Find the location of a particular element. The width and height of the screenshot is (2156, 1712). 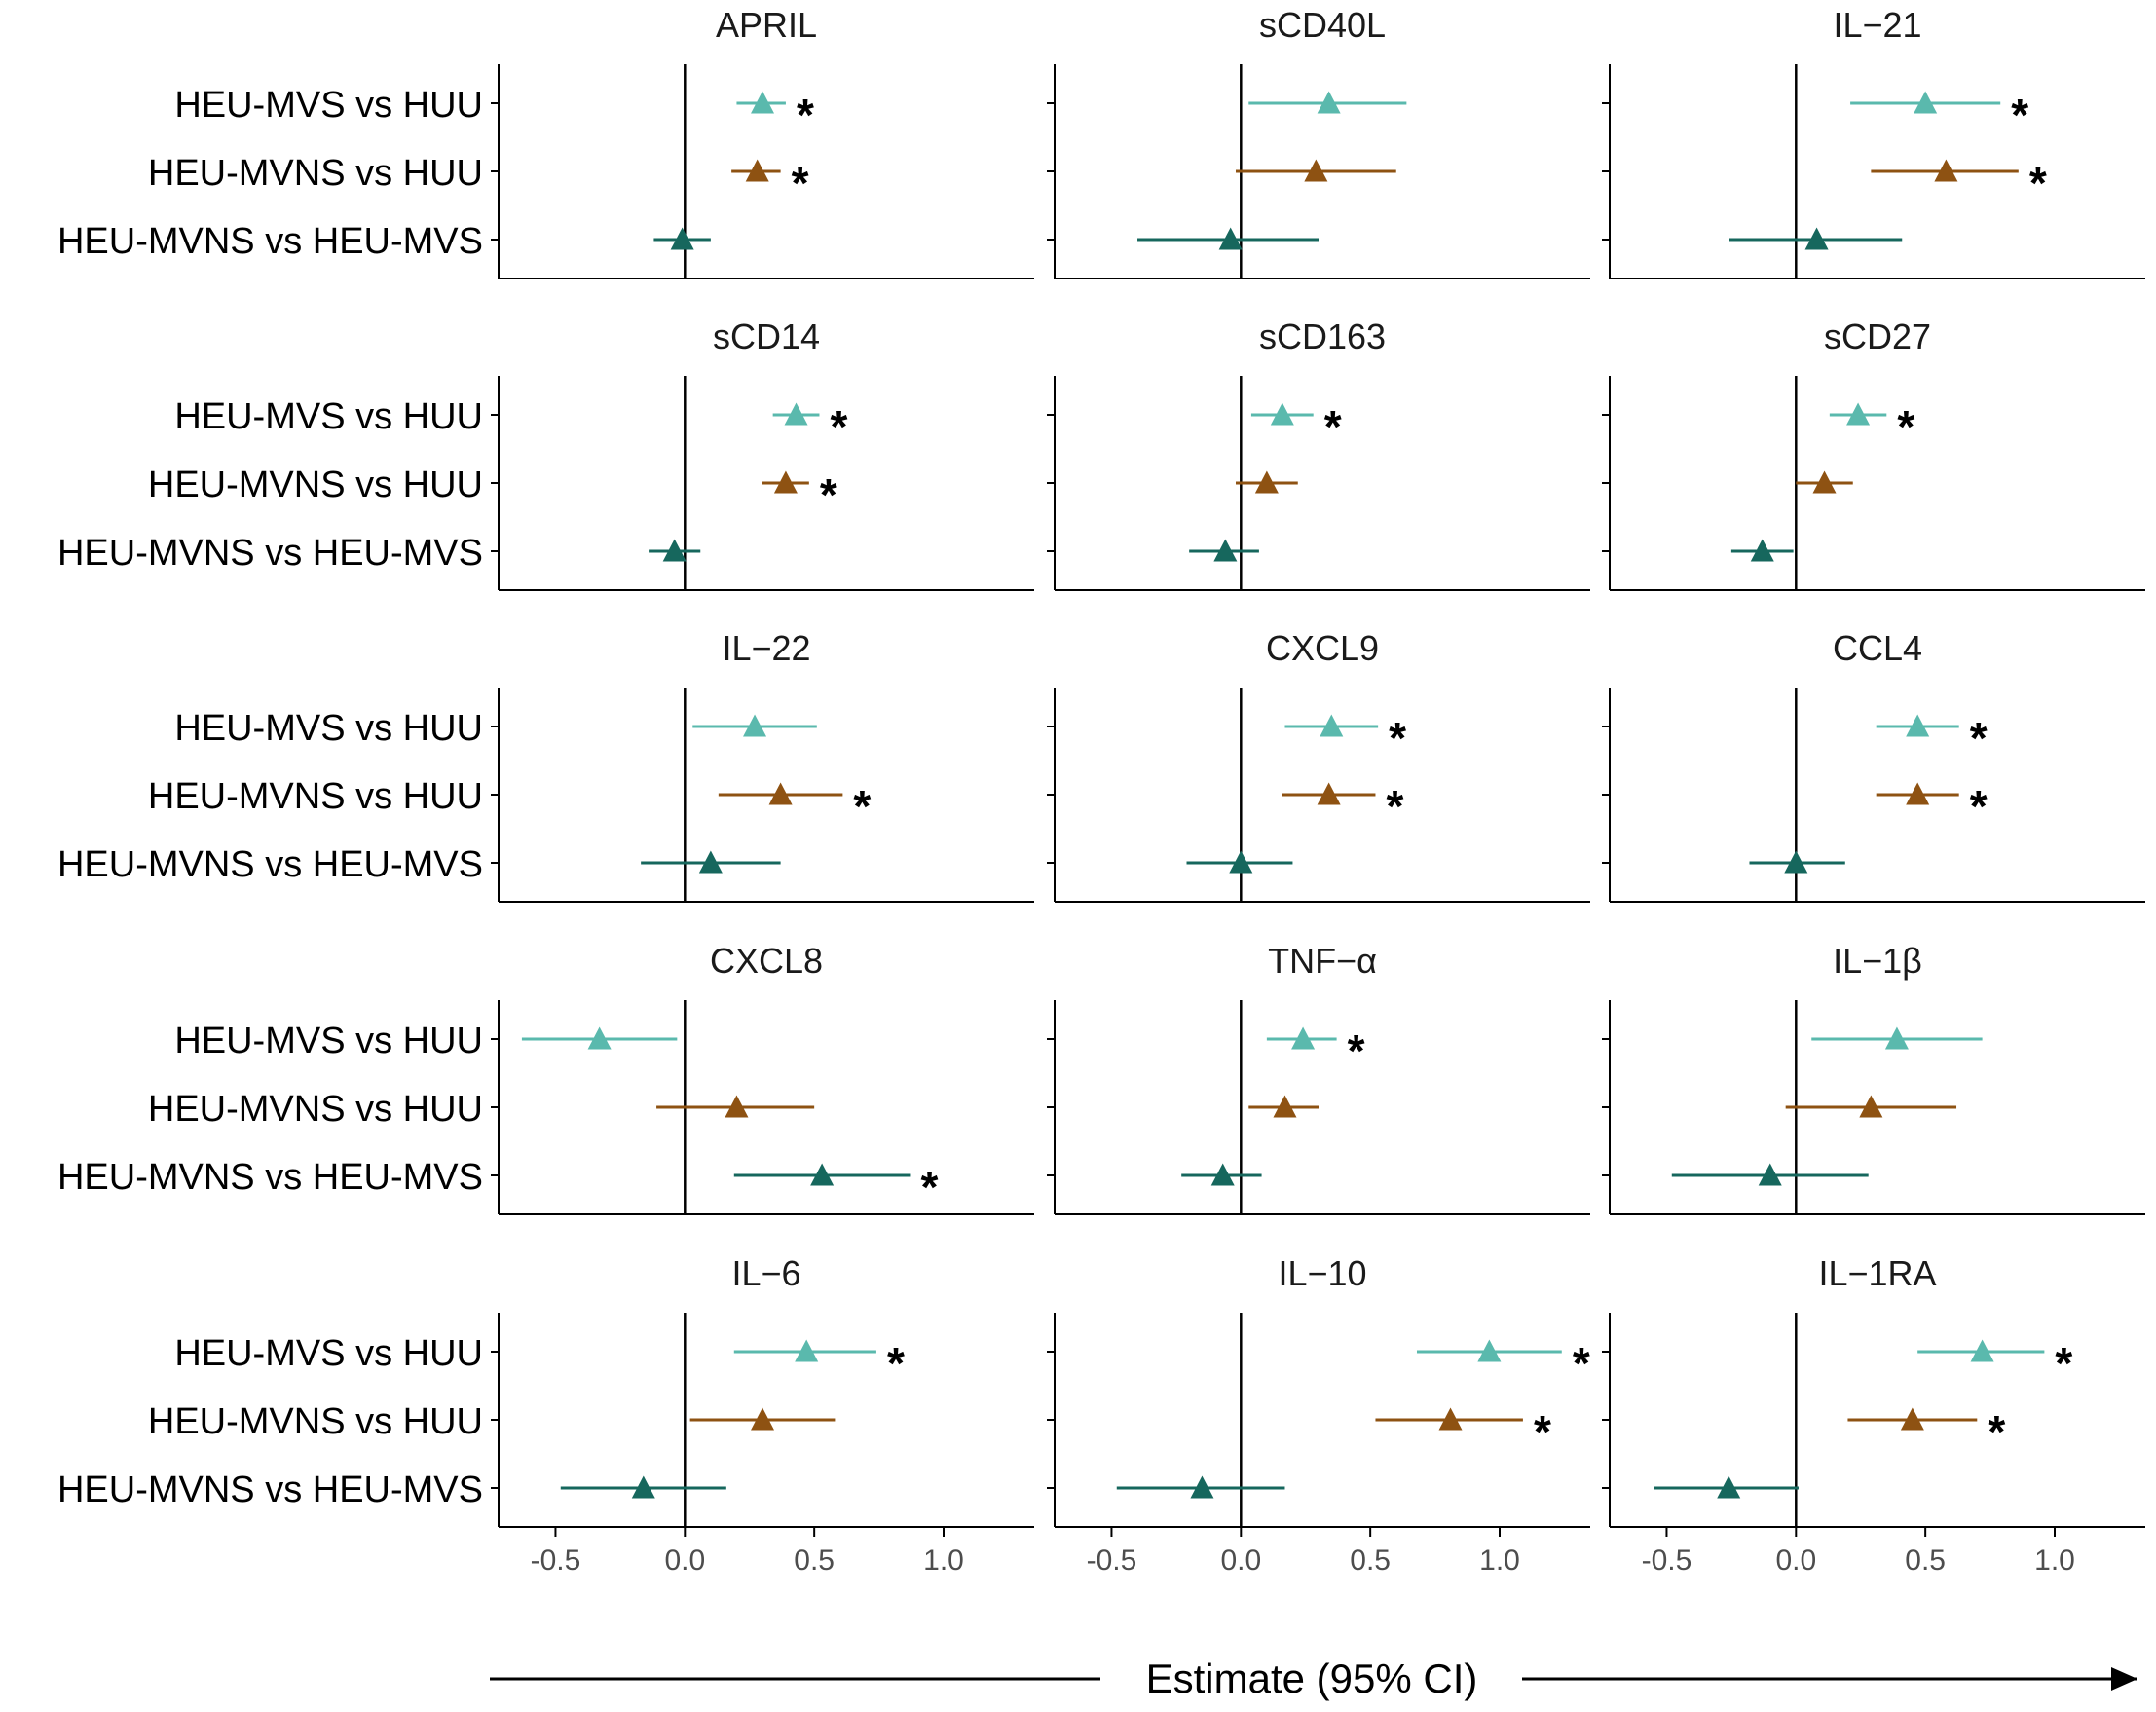

panel-title: IL−22 is located at coordinates (766, 648).